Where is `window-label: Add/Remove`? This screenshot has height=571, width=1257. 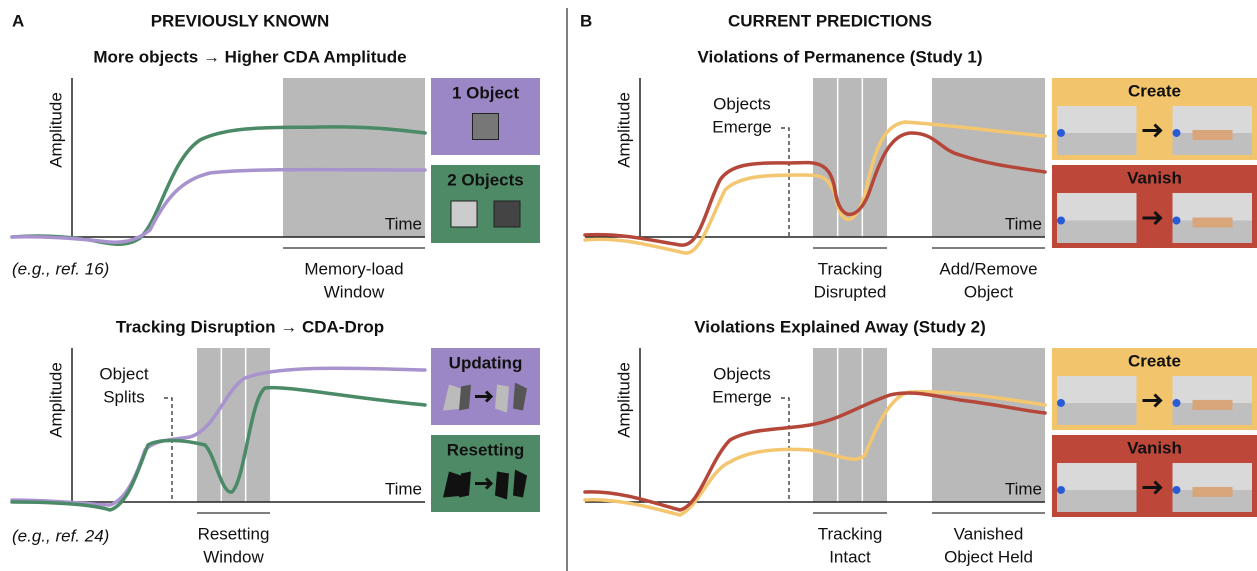 window-label: Add/Remove is located at coordinates (988, 268).